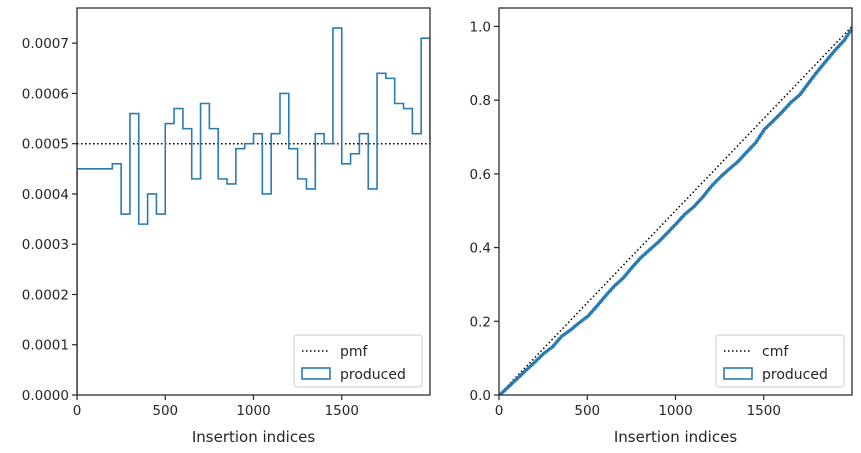  Describe the element at coordinates (775, 352) in the screenshot. I see `right-legend-cmf-label: cmf` at that location.